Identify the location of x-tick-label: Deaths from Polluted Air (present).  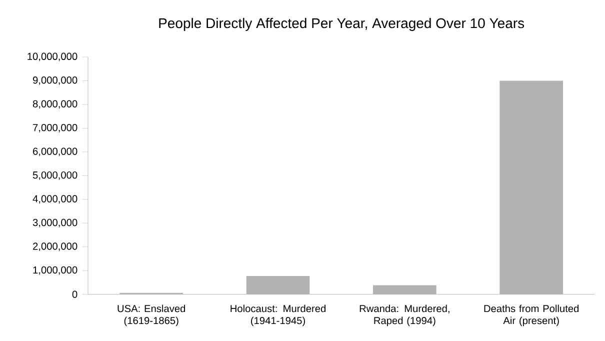
(531, 315).